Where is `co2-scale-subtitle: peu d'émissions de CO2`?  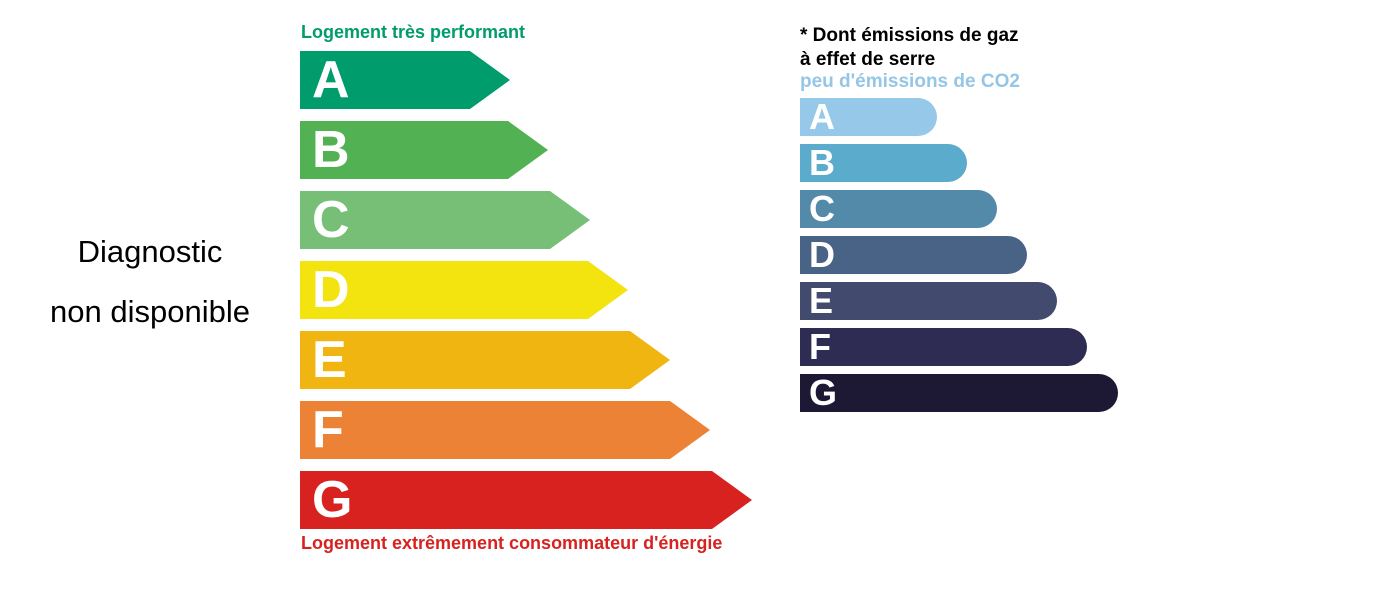
co2-scale-subtitle: peu d'émissions de CO2 is located at coordinates (910, 81).